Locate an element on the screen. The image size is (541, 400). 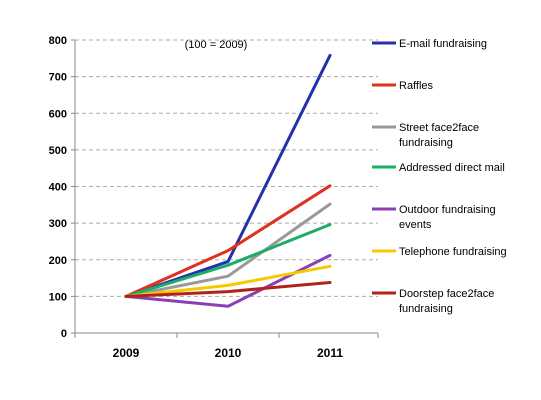
legend-label-e-mail-fundraising: E-mail fundraising is located at coordinates (443, 44).